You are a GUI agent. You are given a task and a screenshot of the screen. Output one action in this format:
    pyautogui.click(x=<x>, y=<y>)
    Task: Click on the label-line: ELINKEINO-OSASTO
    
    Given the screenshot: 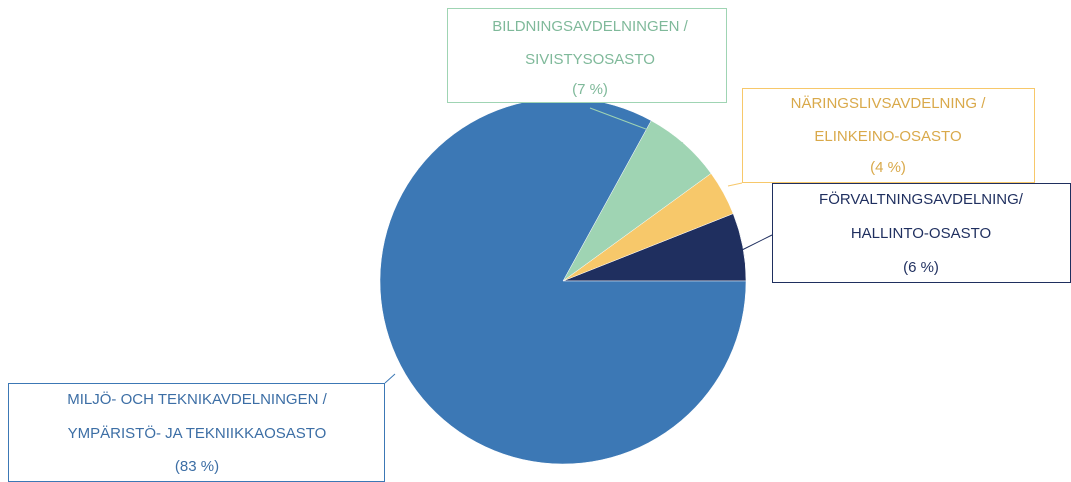 What is the action you would take?
    pyautogui.click(x=887, y=136)
    